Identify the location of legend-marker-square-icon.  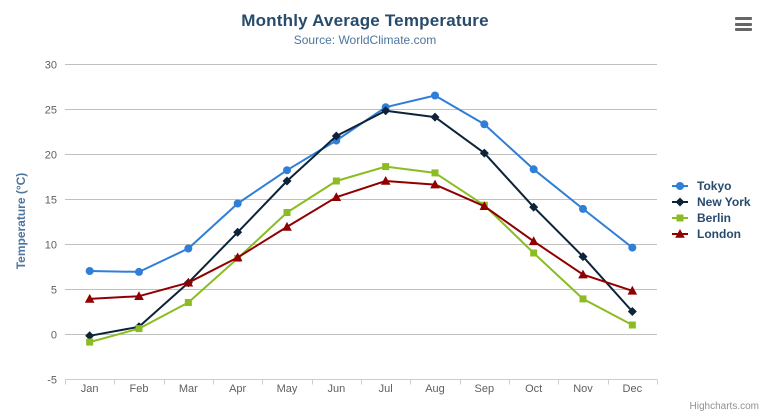
(680, 218).